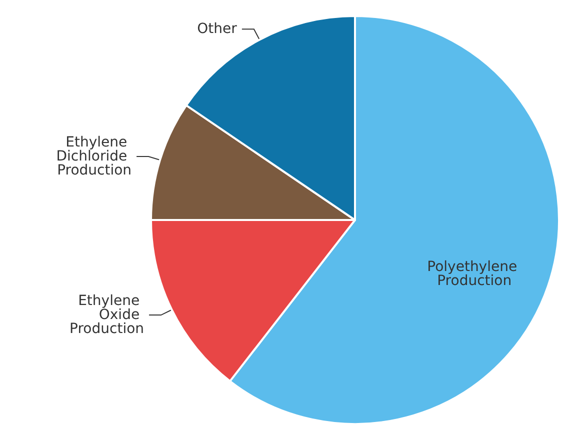 The height and width of the screenshot is (438, 563). I want to click on slice-label: Ethylene Dichloride Production, so click(94, 156).